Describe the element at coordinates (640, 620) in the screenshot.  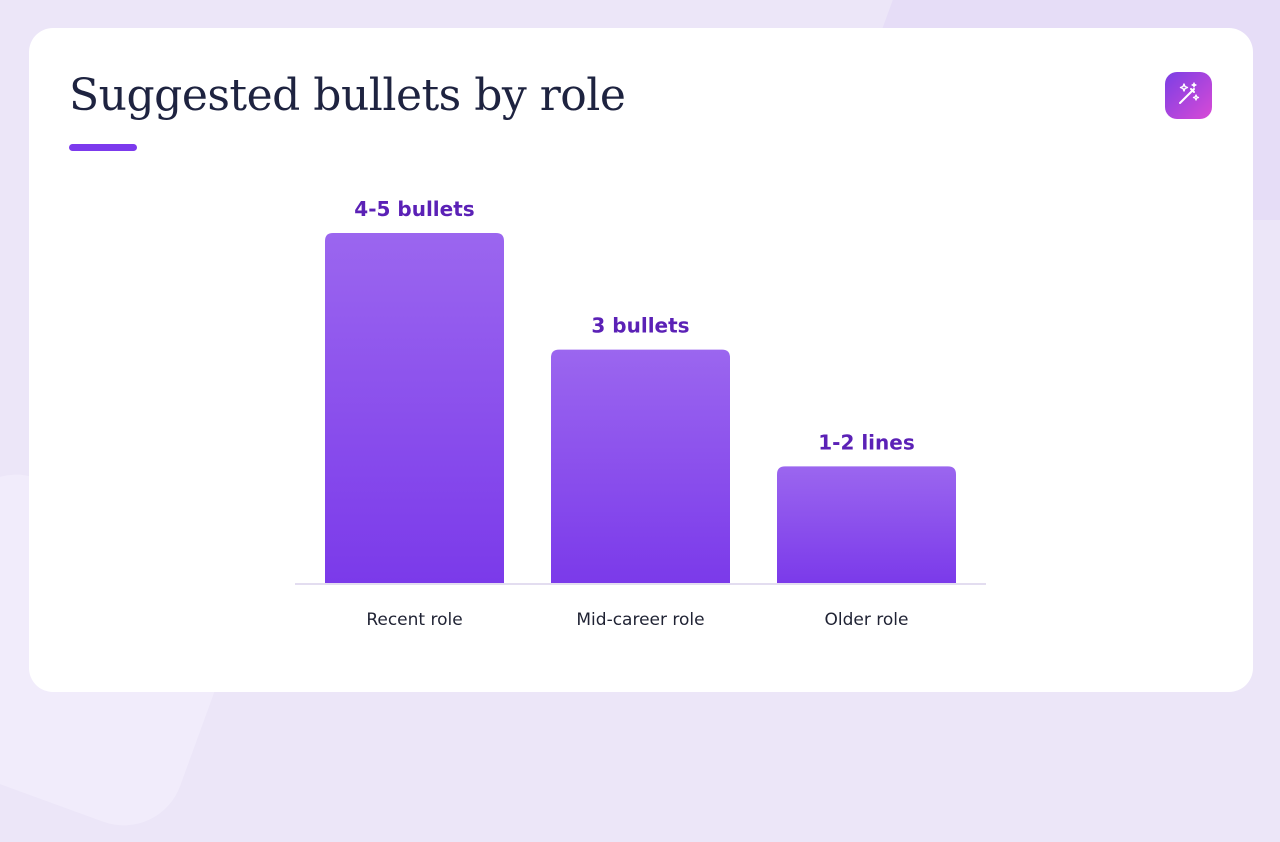
I see `category-label: Mid-career role` at that location.